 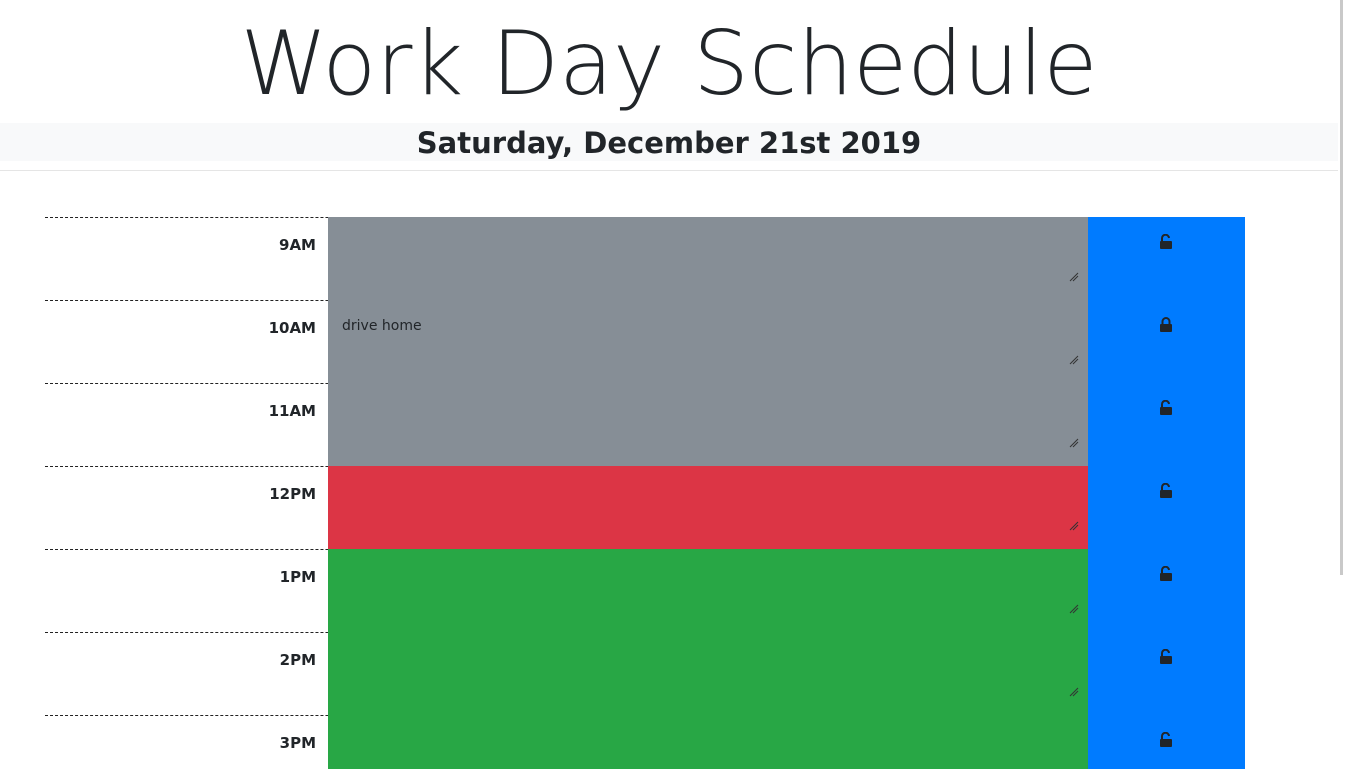 What do you see at coordinates (669, 63) in the screenshot?
I see `page-title: Work Day Schedule` at bounding box center [669, 63].